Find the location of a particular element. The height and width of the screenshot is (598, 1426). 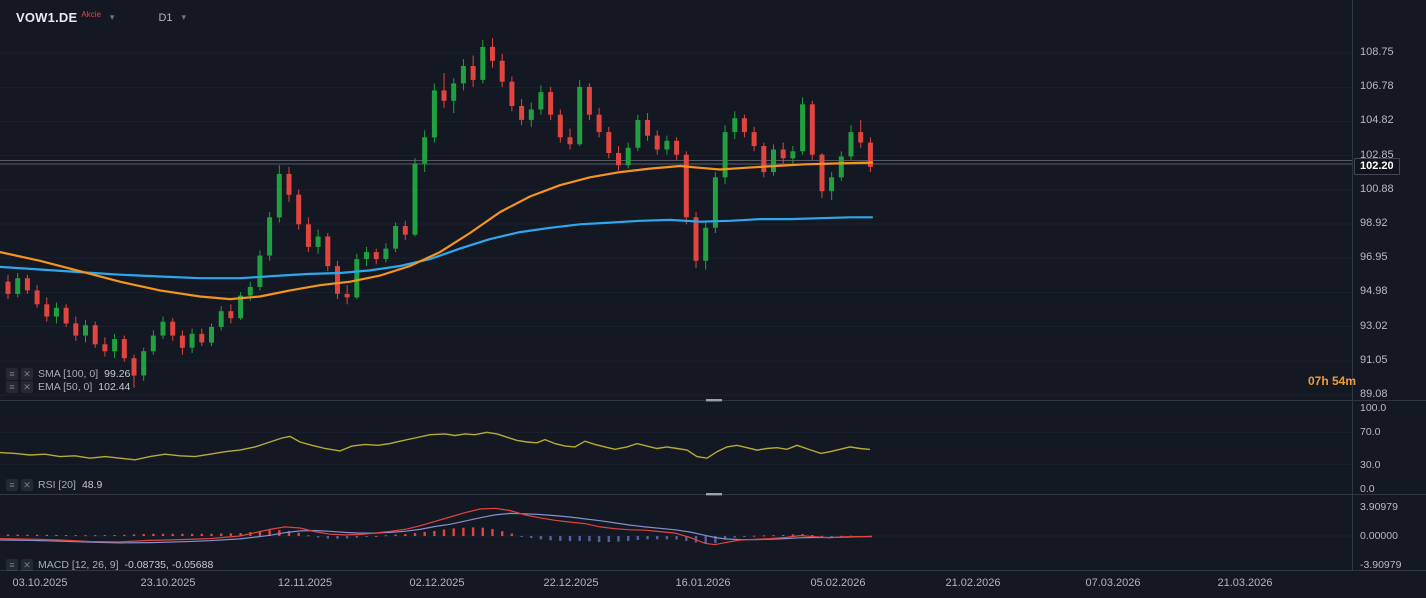

indicator-row-sma: ≡ ✕ SMA [100, 0] 99.26 is located at coordinates (68, 374).